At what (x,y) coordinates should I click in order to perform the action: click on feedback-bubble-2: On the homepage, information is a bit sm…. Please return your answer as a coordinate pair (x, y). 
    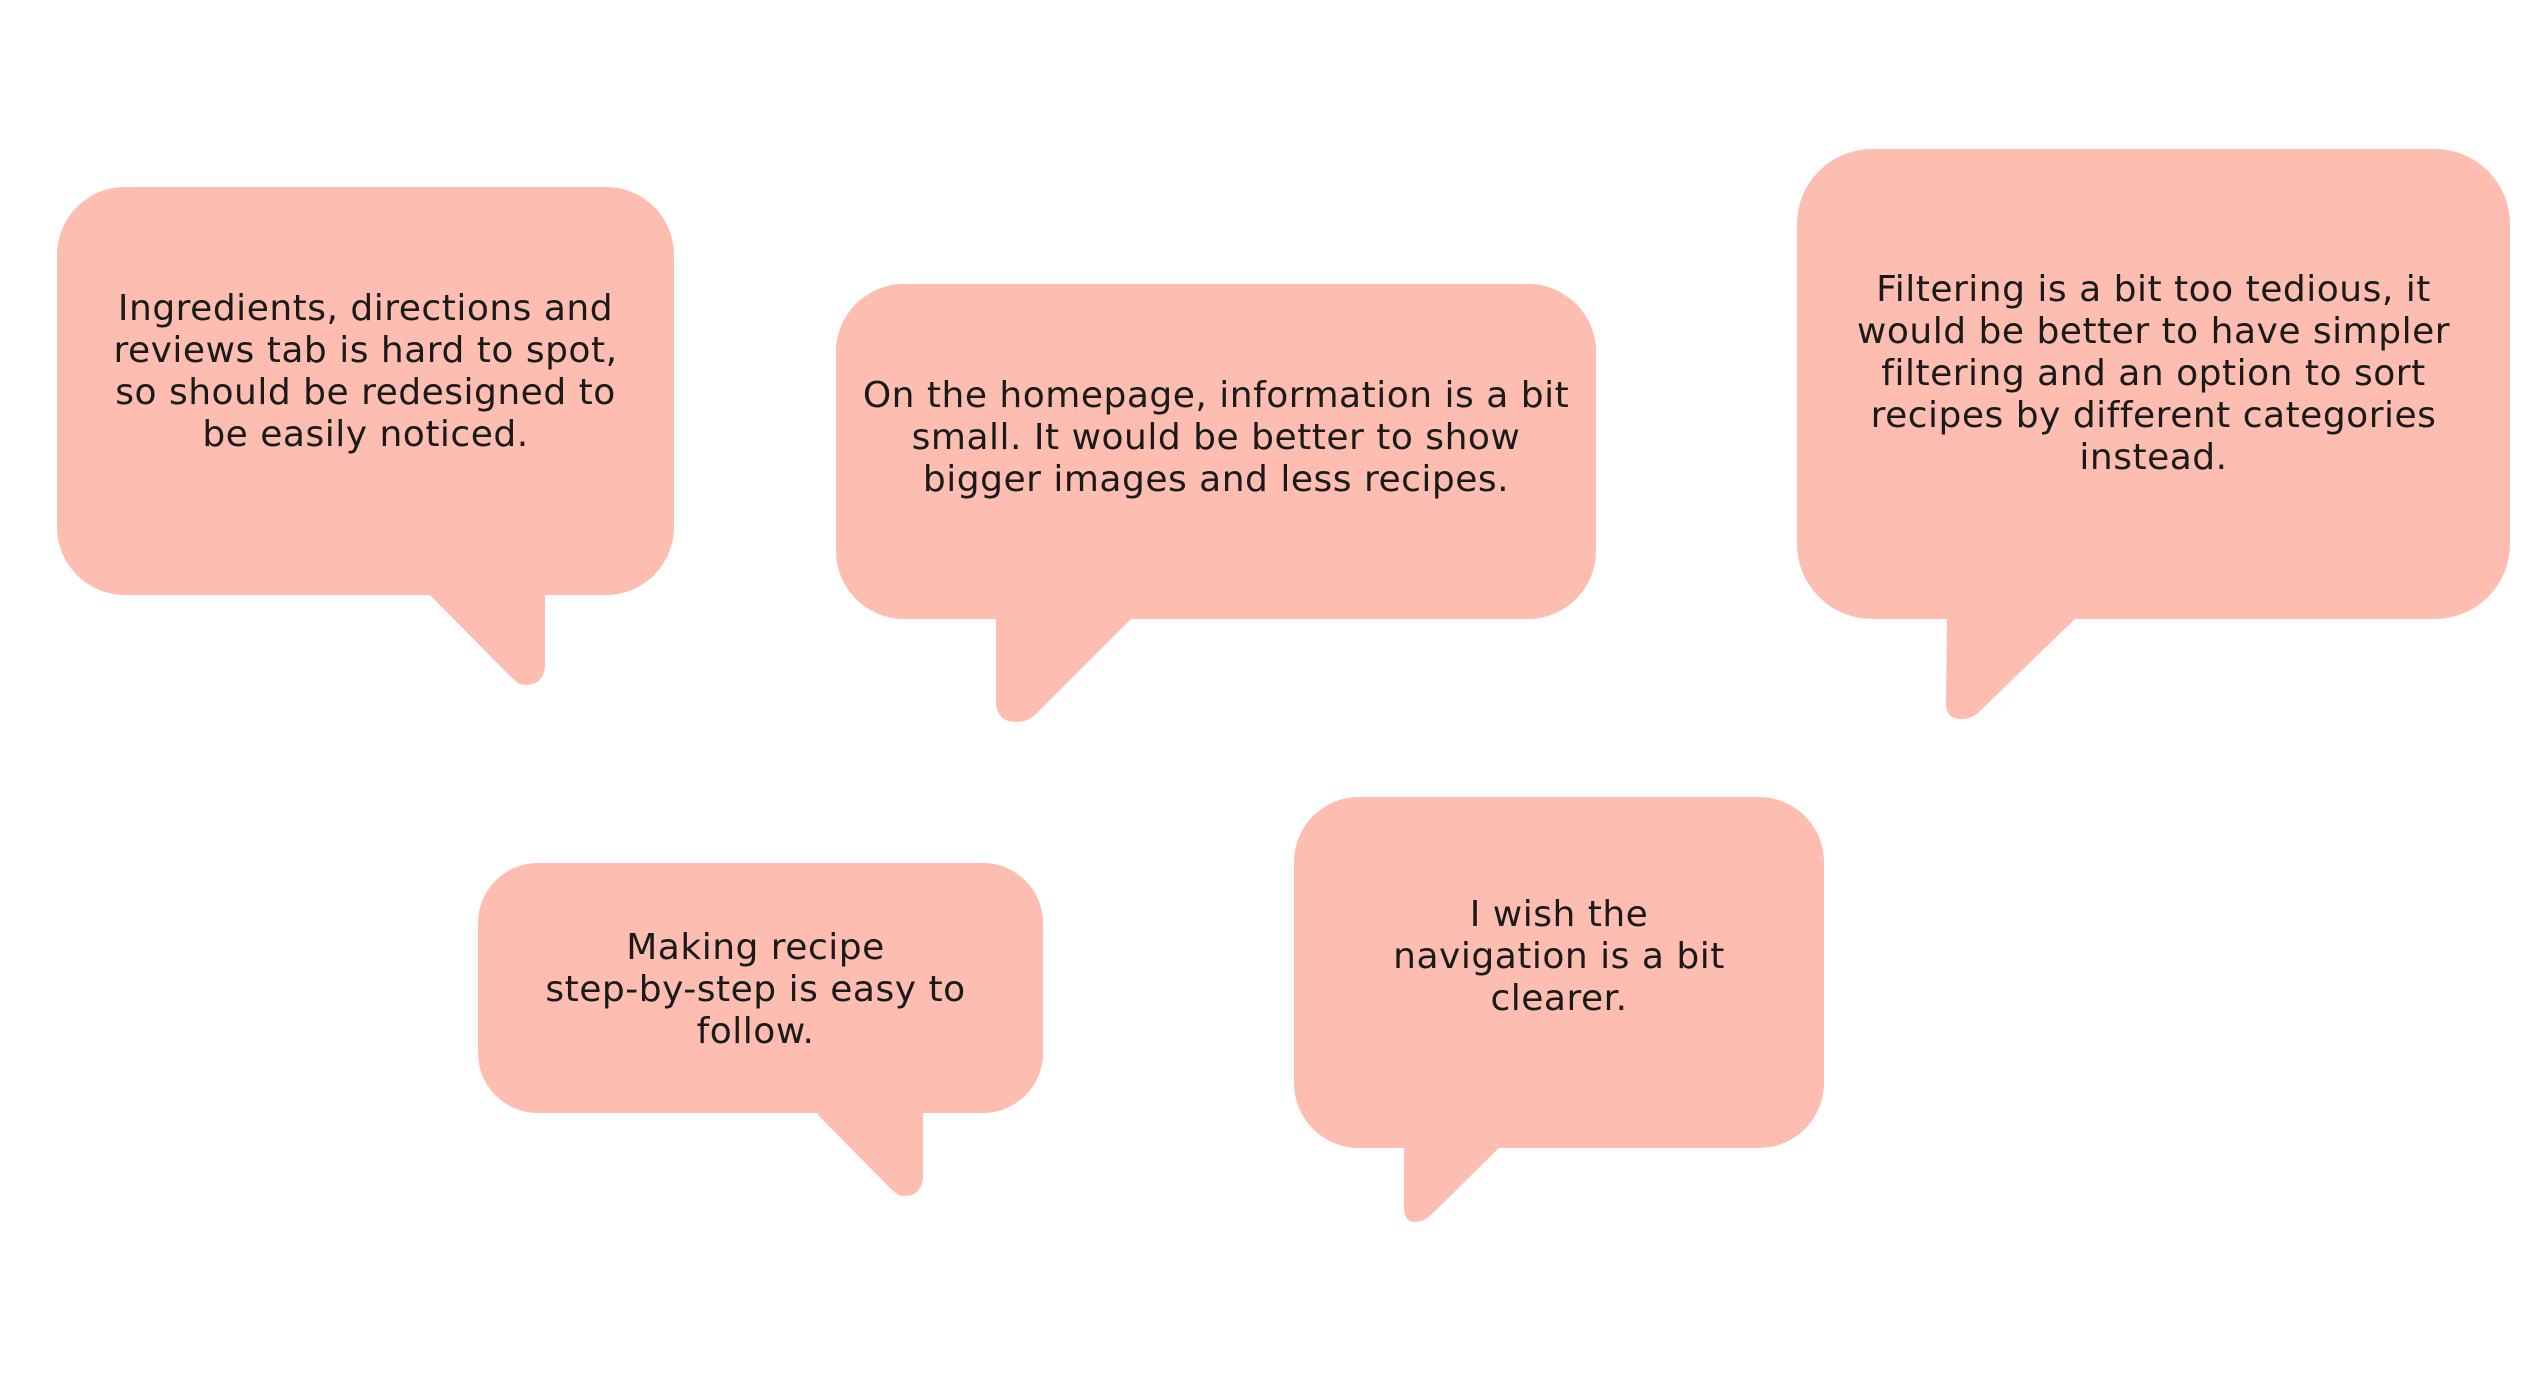
    Looking at the image, I should click on (1216, 509).